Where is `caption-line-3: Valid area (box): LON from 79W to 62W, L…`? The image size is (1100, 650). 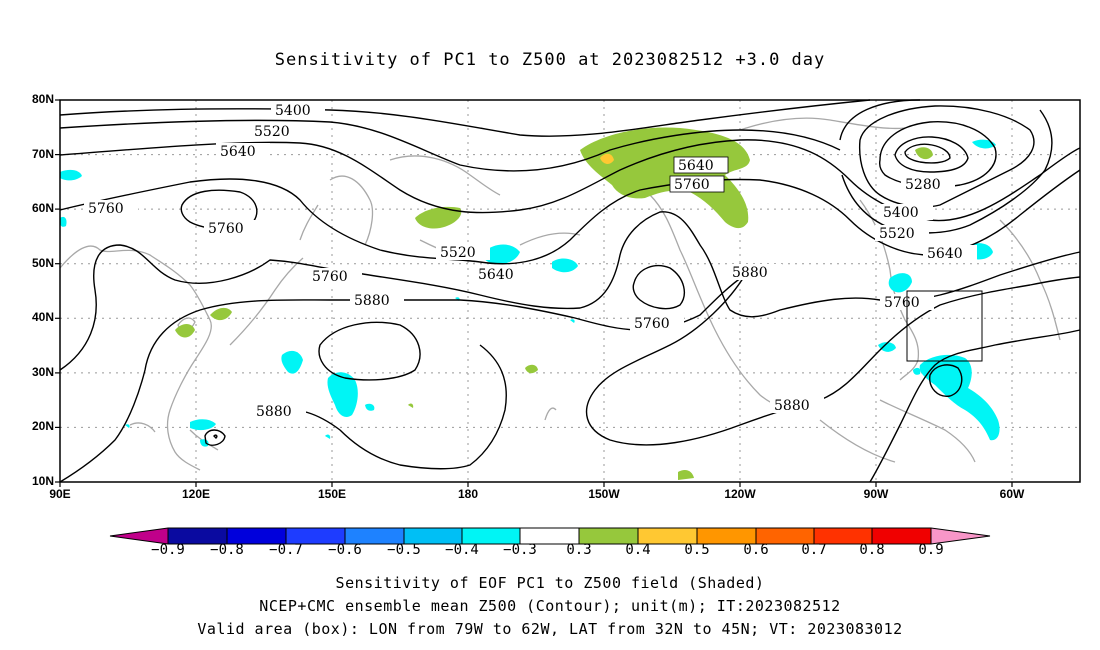 caption-line-3: Valid area (box): LON from 79W to 62W, L… is located at coordinates (550, 629).